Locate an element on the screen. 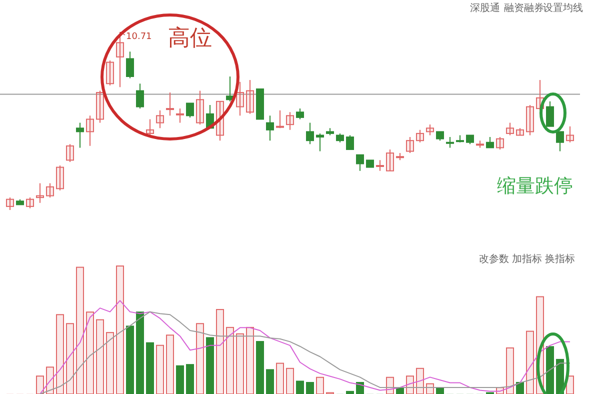 This screenshot has width=600, height=394. text: 融资融券 is located at coordinates (524, 8).